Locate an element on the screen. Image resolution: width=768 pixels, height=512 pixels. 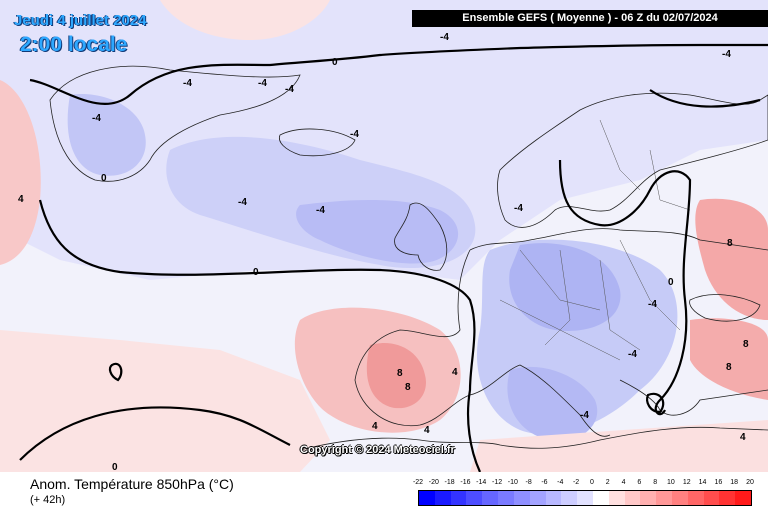
lead-time-label: (+ 42h) is located at coordinates (48, 500).